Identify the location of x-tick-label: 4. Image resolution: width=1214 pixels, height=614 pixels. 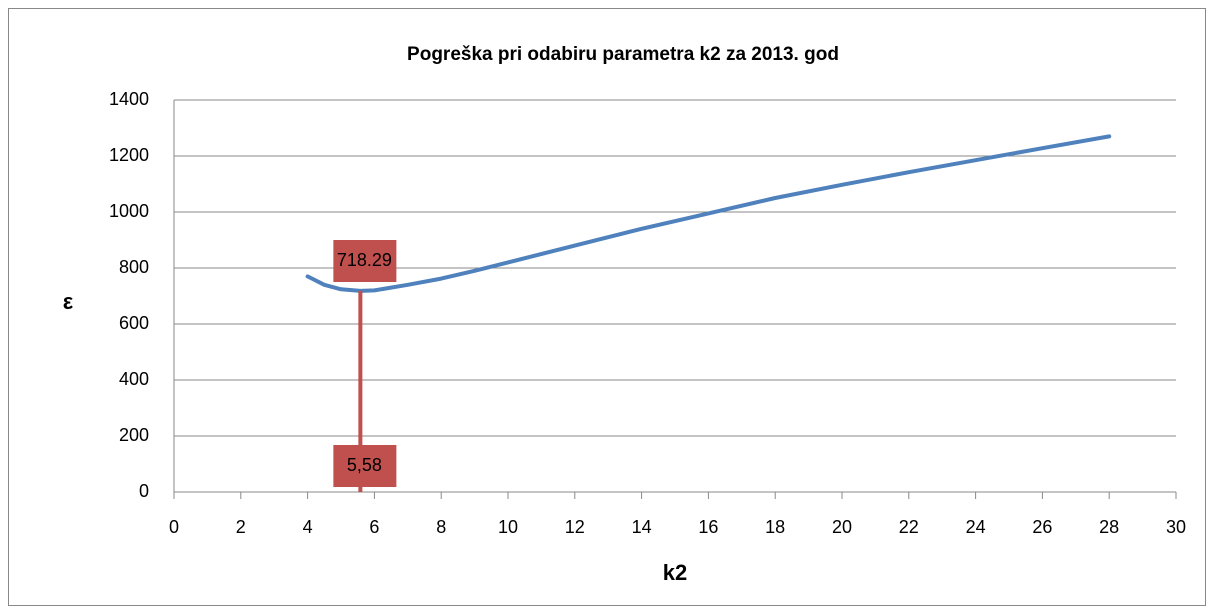
(308, 527).